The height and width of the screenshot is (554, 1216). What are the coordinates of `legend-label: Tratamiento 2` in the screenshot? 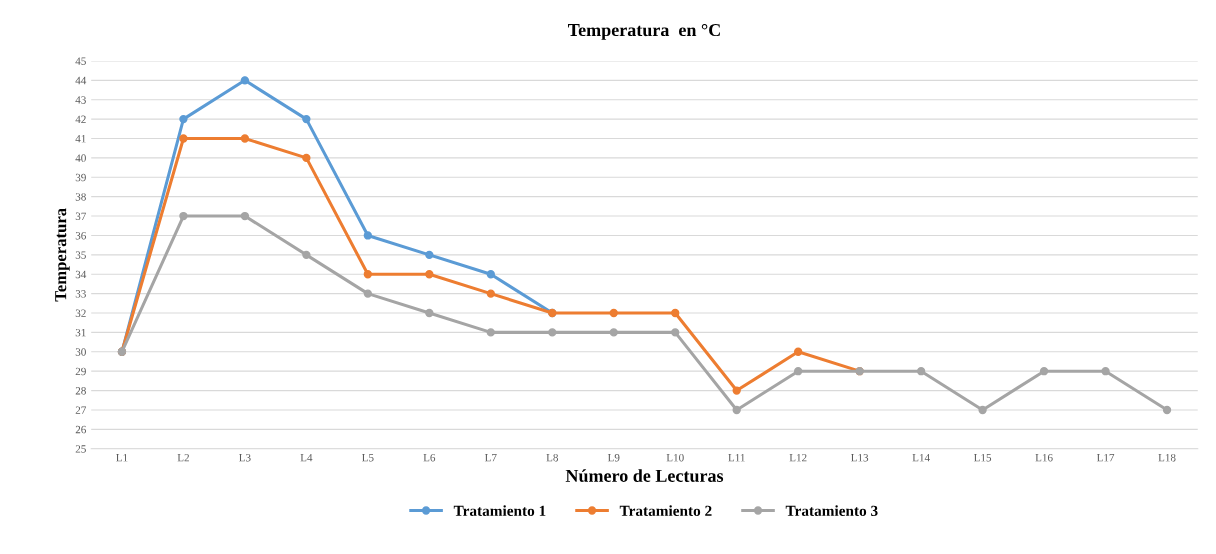 It's located at (665, 510).